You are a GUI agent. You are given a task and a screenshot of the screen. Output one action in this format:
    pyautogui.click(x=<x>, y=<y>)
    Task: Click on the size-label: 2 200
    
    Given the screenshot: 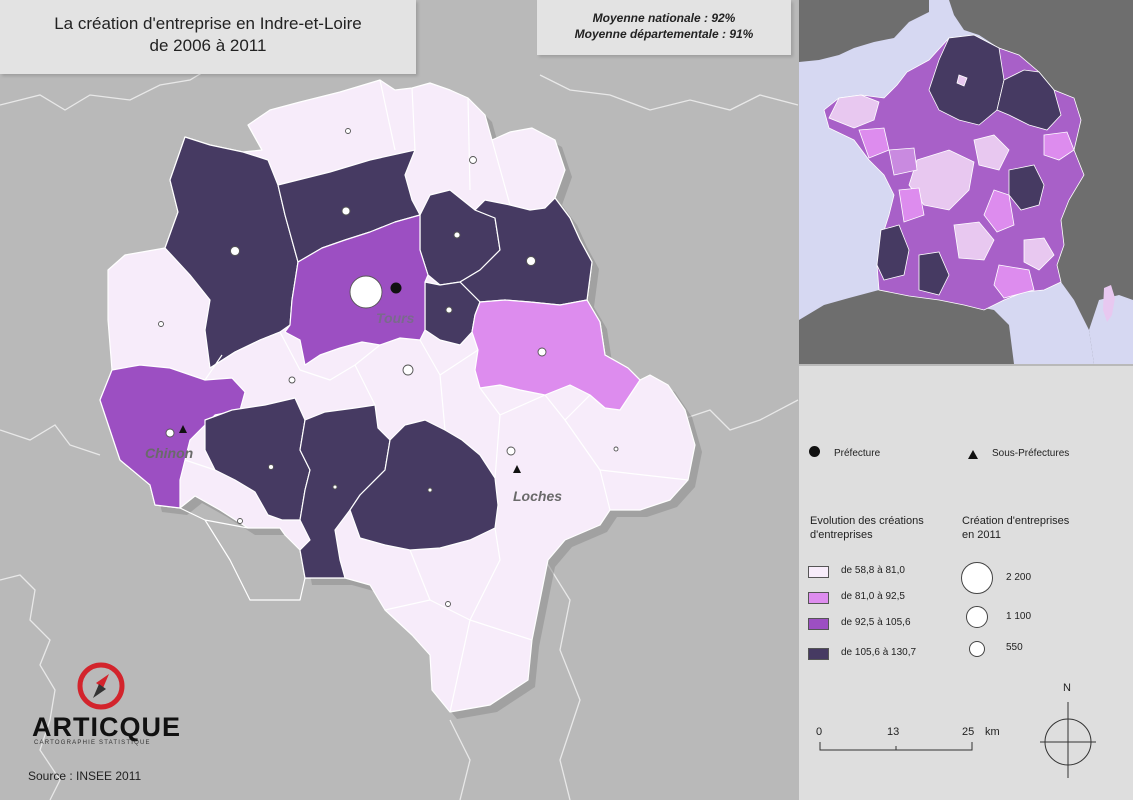 What is the action you would take?
    pyautogui.click(x=1019, y=577)
    